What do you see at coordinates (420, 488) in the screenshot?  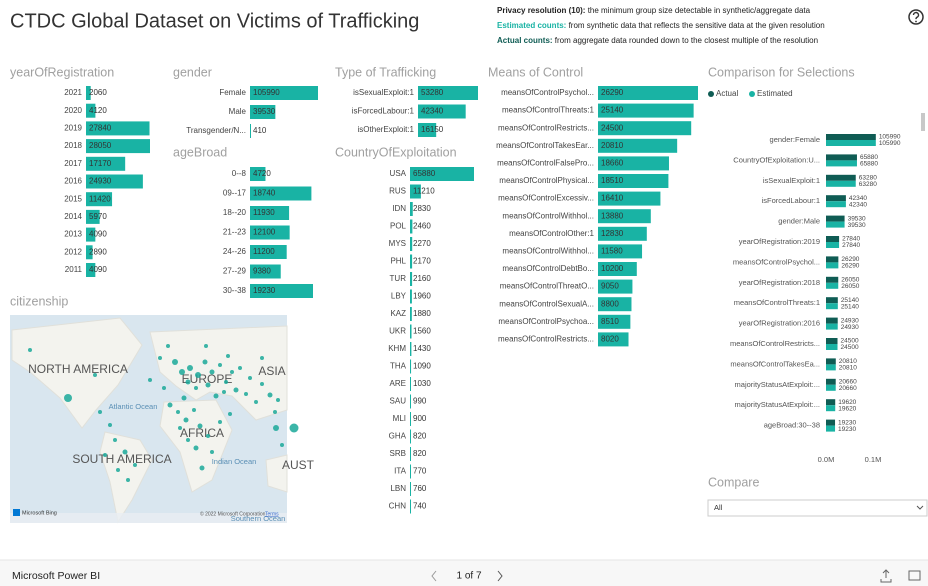 I see `bar-value: 760` at bounding box center [420, 488].